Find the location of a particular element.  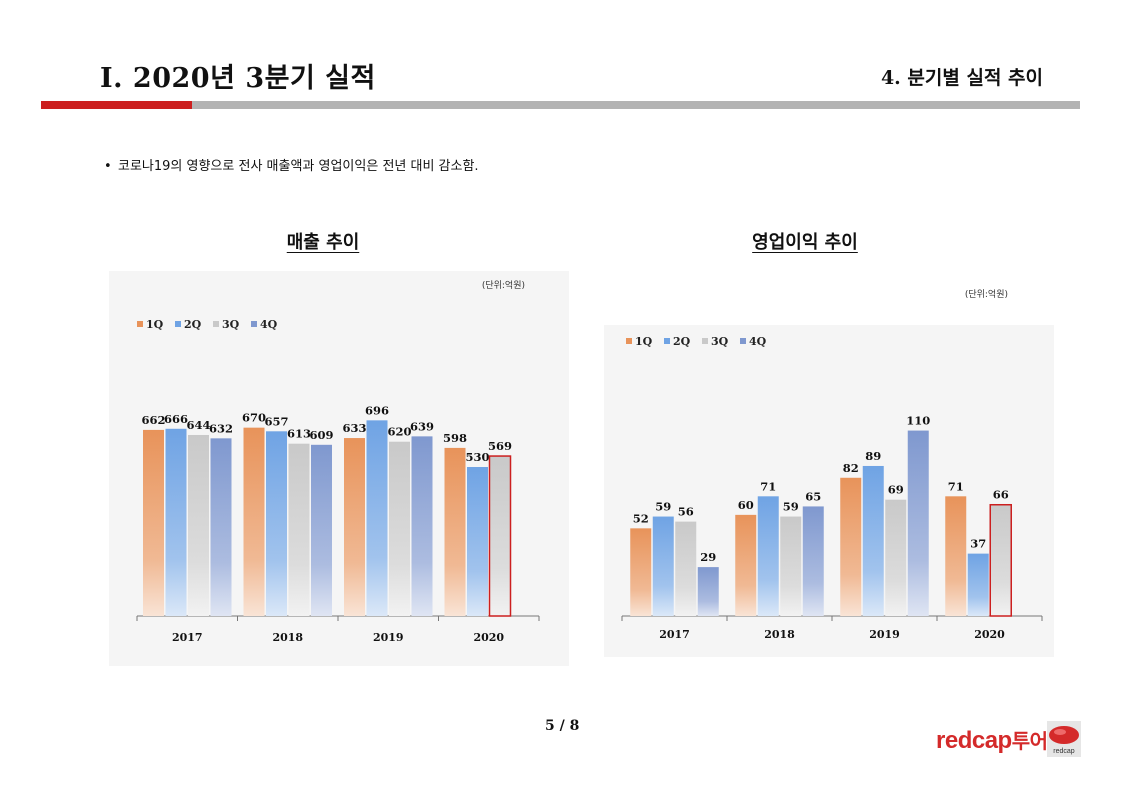

data-label: 662 is located at coordinates (153, 420).